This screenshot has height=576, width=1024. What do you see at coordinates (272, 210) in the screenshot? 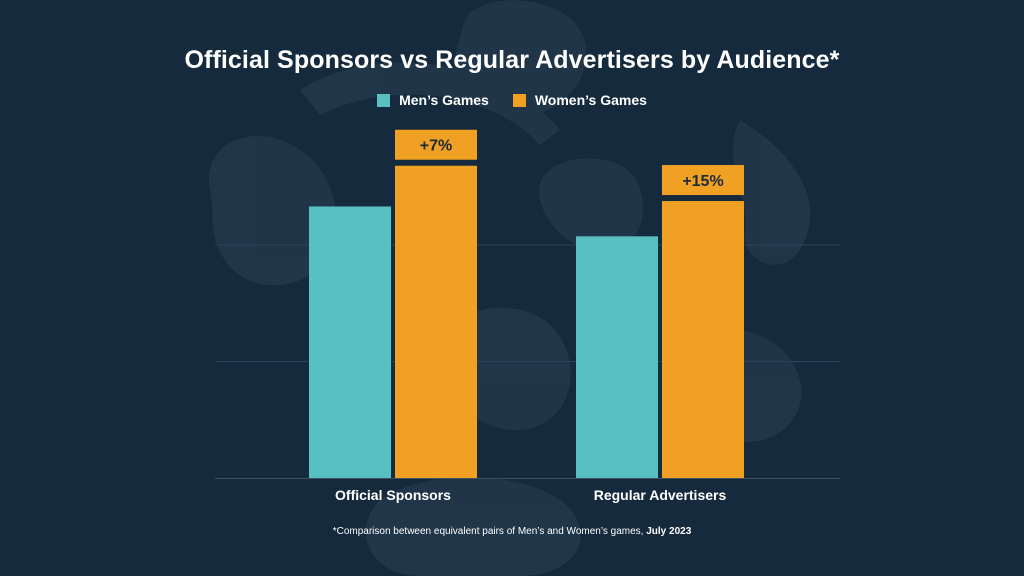
I see `bg-blob-left` at bounding box center [272, 210].